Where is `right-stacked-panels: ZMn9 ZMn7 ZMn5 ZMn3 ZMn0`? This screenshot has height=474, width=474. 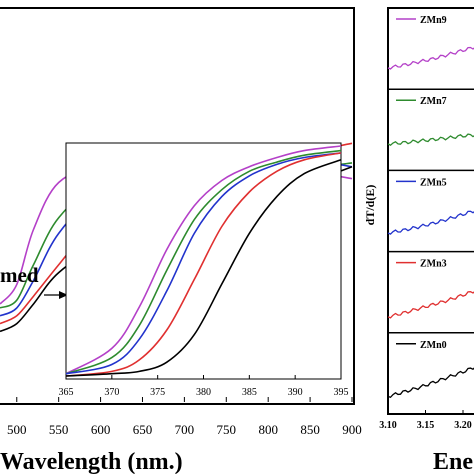
right-stacked-panels: ZMn9 ZMn7 ZMn5 ZMn3 ZMn0 is located at coordinates (430, 207).